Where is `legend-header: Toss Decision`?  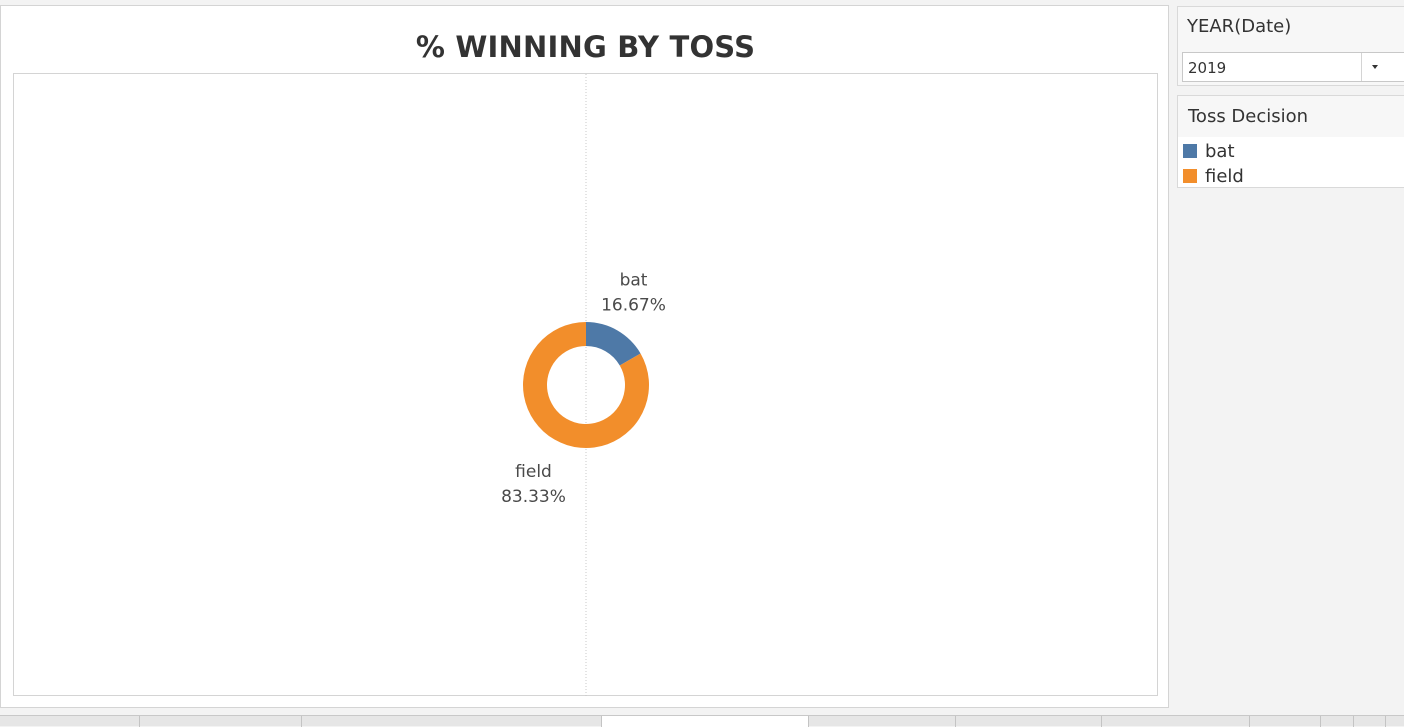 legend-header: Toss Decision is located at coordinates (1291, 116).